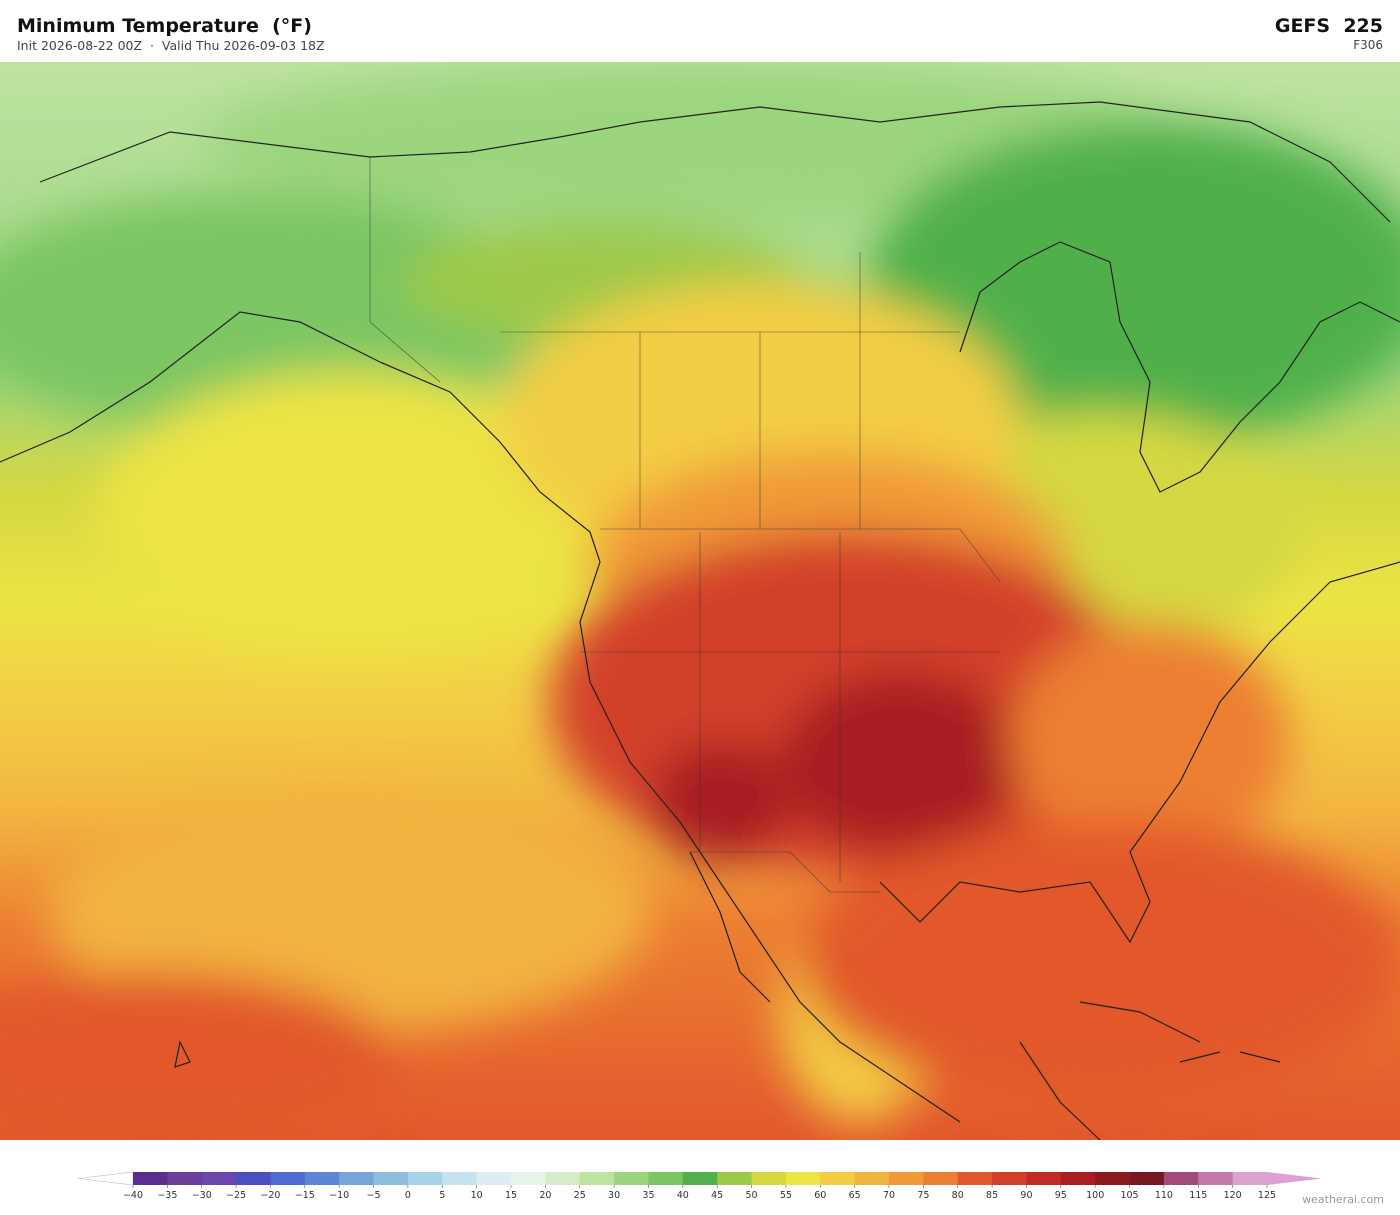  I want to click on colorbar-tick-label: 125, so click(1267, 1195).